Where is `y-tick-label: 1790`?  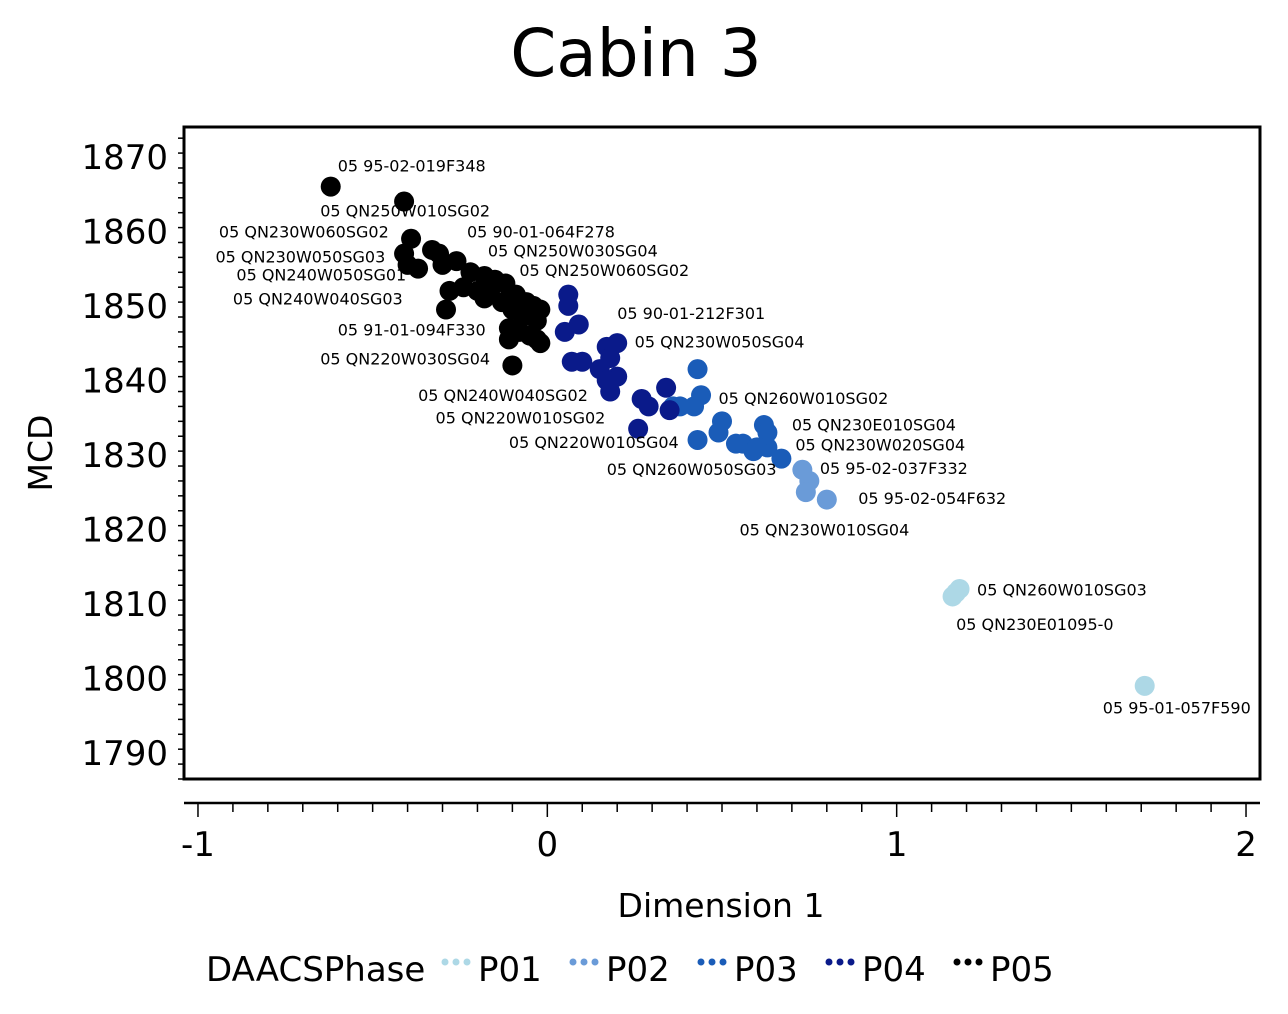
y-tick-label: 1790 is located at coordinates (124, 754).